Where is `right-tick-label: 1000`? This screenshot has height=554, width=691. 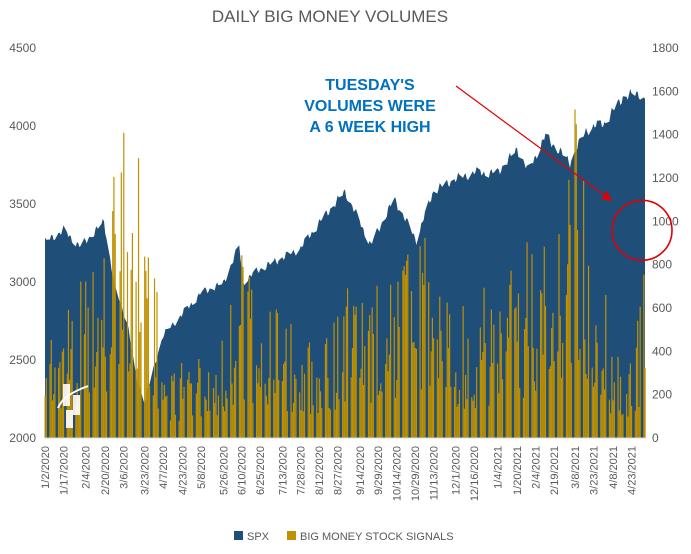 right-tick-label: 1000 is located at coordinates (665, 221).